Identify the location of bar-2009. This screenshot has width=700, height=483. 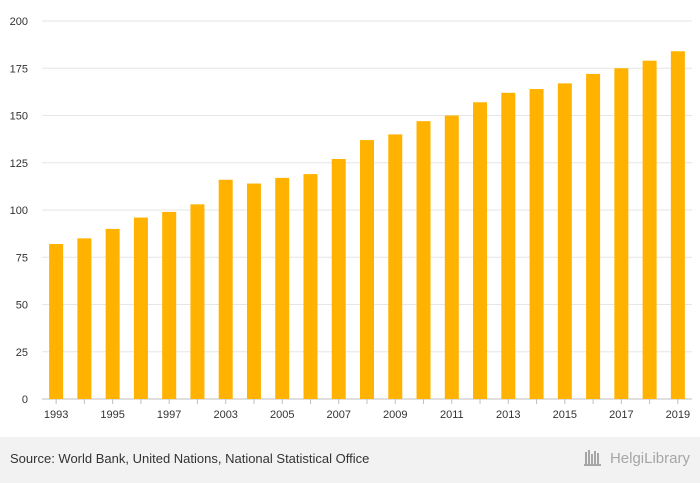
(395, 266).